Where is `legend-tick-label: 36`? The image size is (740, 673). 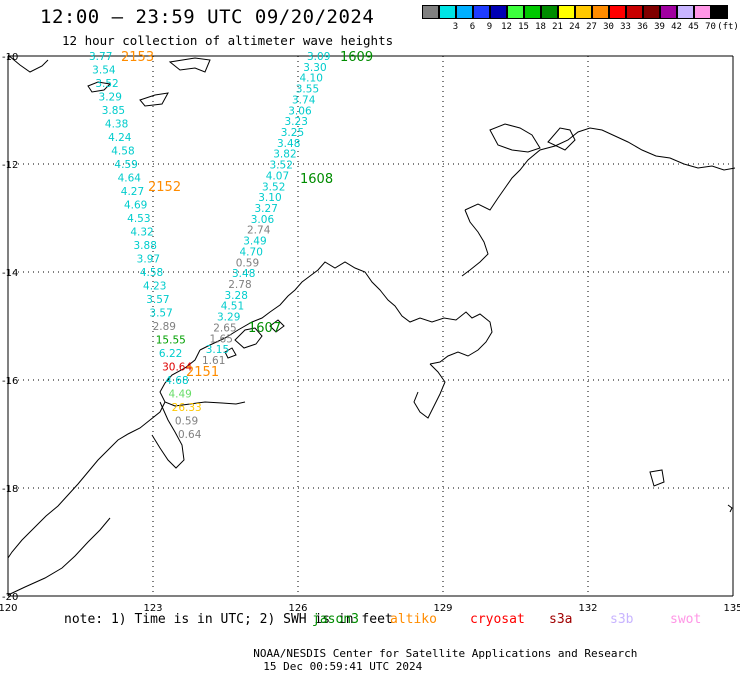 legend-tick-label: 36 is located at coordinates (642, 27).